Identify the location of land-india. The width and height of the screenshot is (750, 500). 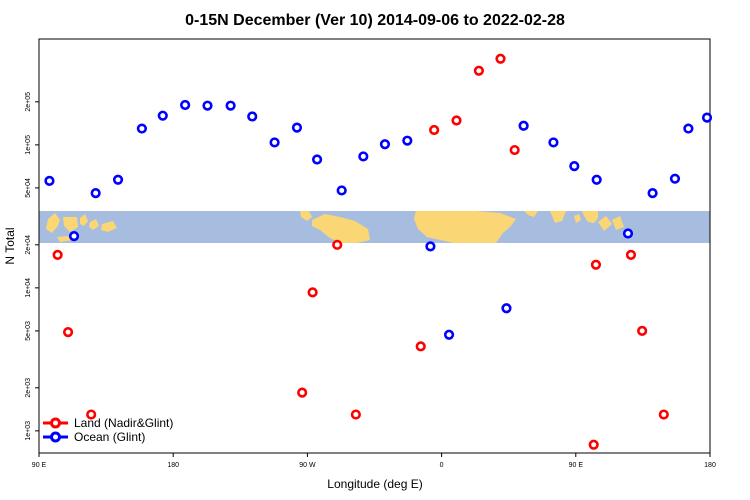
(558, 217).